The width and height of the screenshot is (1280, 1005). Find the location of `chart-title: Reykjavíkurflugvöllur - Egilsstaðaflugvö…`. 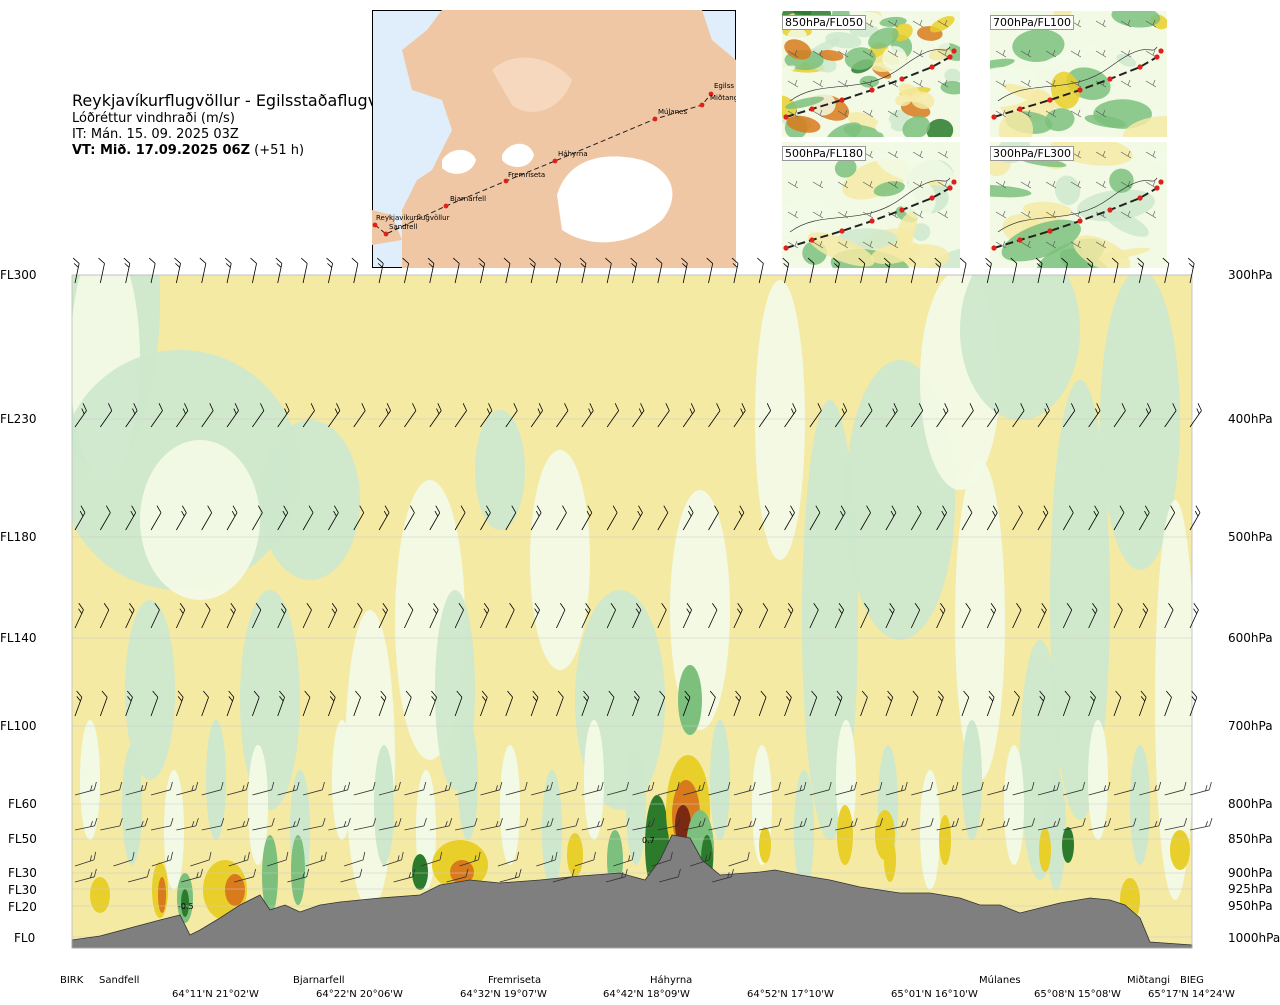

chart-title: Reykjavíkurflugvöllur - Egilsstaðaflugvö… is located at coordinates (242, 100).